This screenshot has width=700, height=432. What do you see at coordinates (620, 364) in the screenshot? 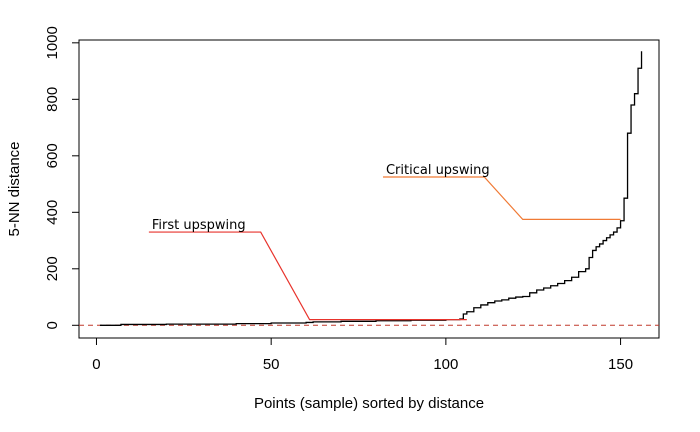
I see `x-tick-label: 150` at bounding box center [620, 364].